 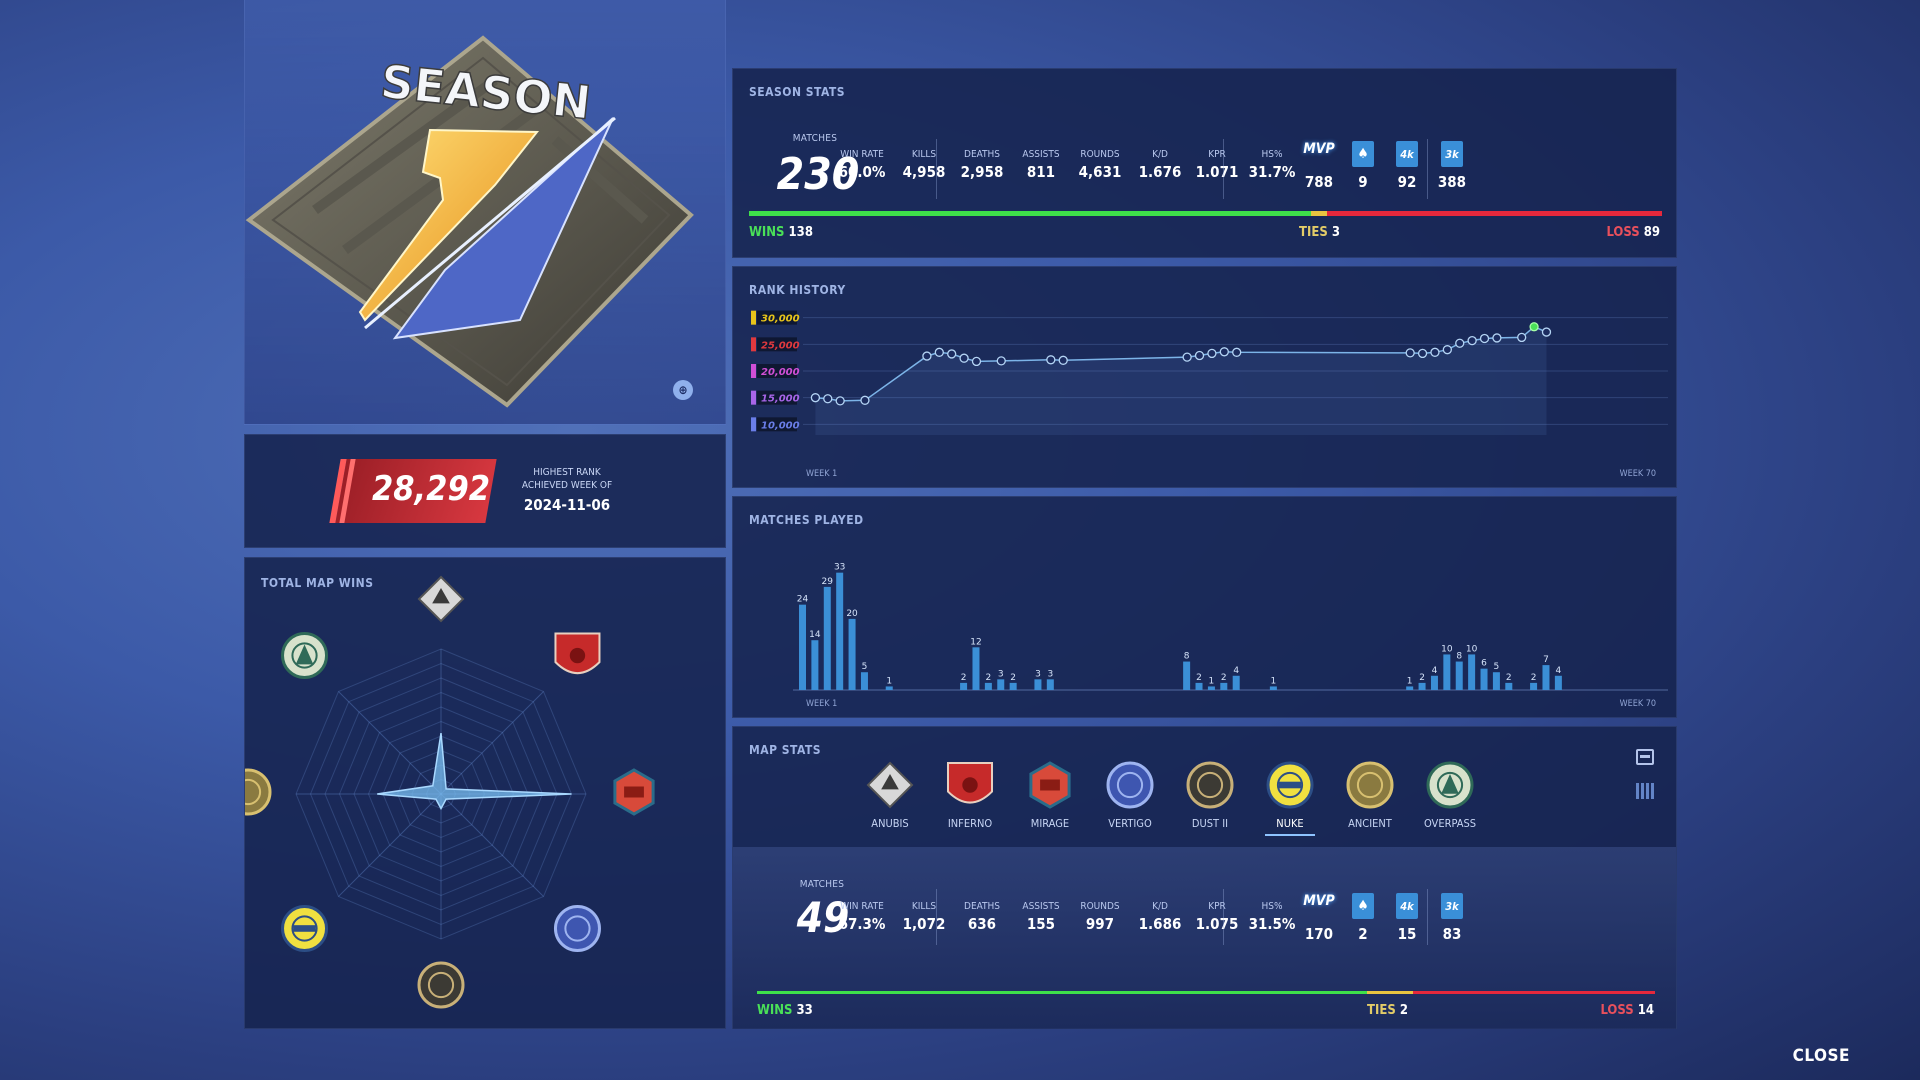 What do you see at coordinates (1319, 918) in the screenshot?
I see `badge-mvp: MVP 170` at bounding box center [1319, 918].